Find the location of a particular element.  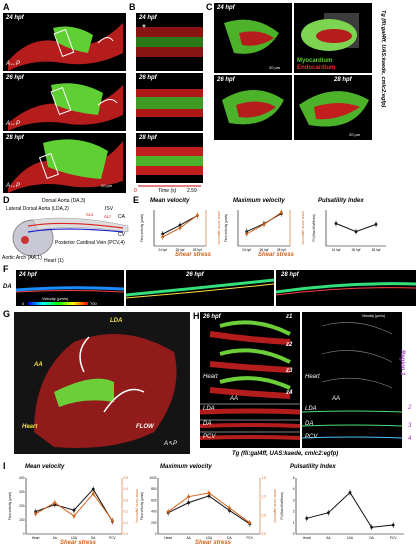

y-tick-label: 1 is located at coordinates (294, 523).